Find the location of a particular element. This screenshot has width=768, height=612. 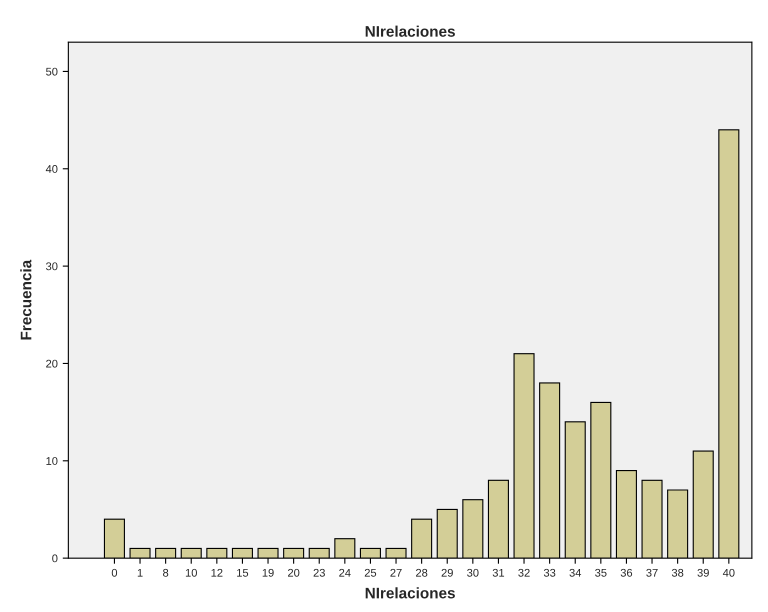

y-tick-label: 40 is located at coordinates (52, 169).